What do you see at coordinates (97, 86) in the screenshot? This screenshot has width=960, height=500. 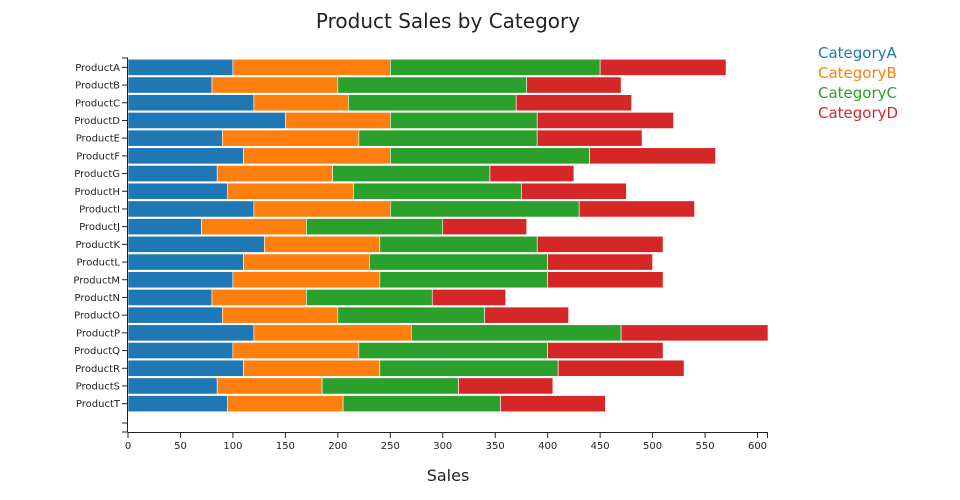 I see `y-tick-label-ProductB: ProductB` at bounding box center [97, 86].